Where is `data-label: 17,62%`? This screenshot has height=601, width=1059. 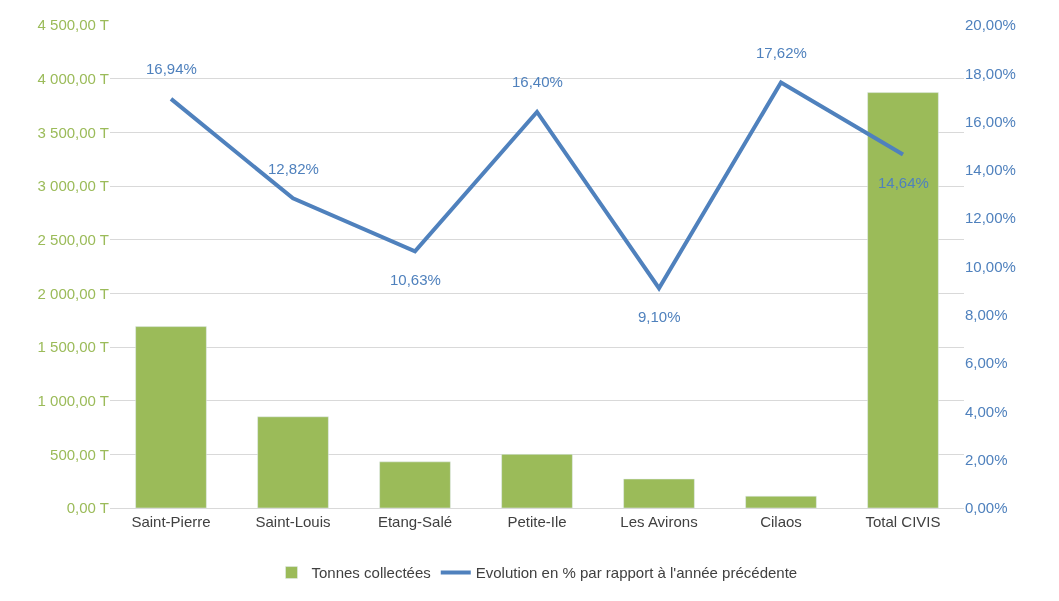 data-label: 17,62% is located at coordinates (781, 52).